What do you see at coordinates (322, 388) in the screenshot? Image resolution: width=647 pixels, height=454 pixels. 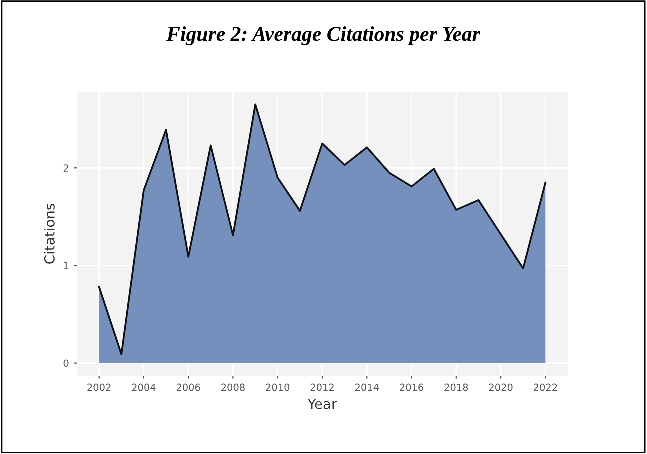 I see `x-tick-label: 2012` at bounding box center [322, 388].